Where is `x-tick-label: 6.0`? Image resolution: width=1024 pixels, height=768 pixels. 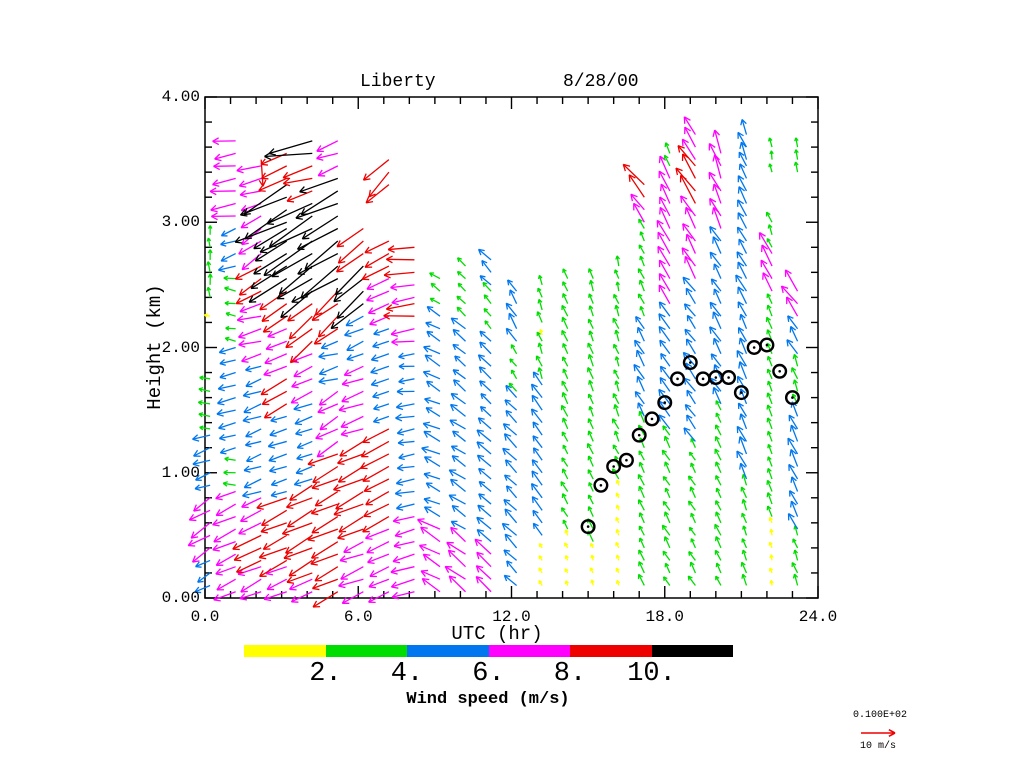 x-tick-label: 6.0 is located at coordinates (358, 617).